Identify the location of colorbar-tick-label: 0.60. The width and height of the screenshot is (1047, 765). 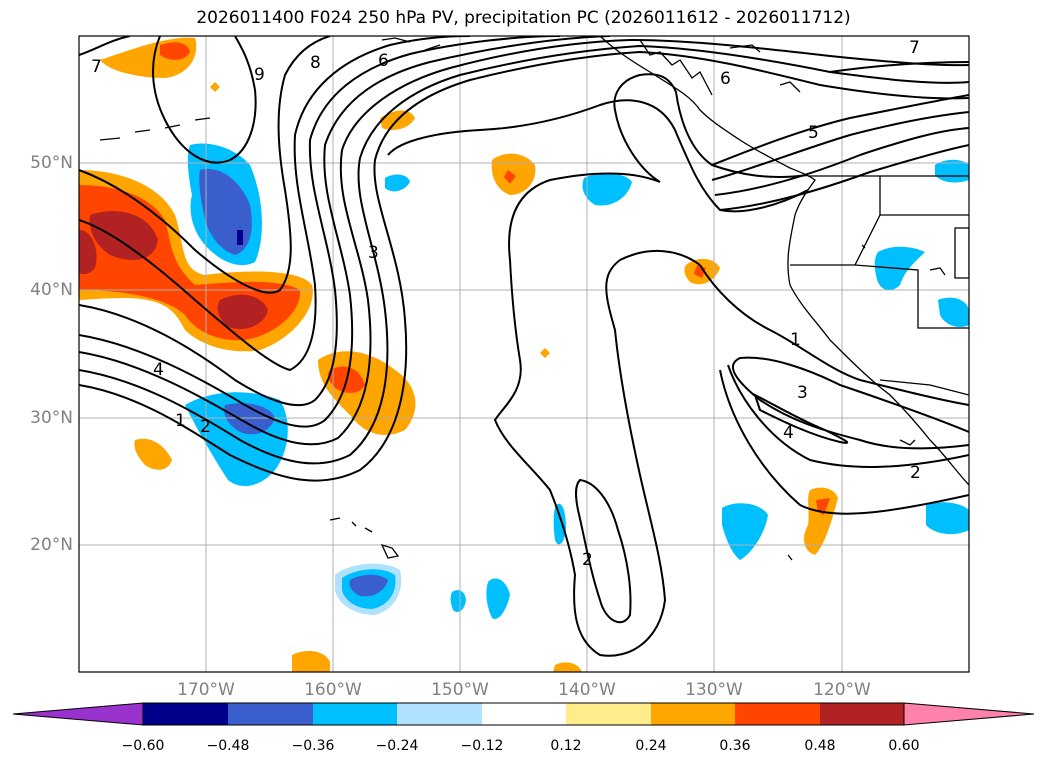
(904, 746).